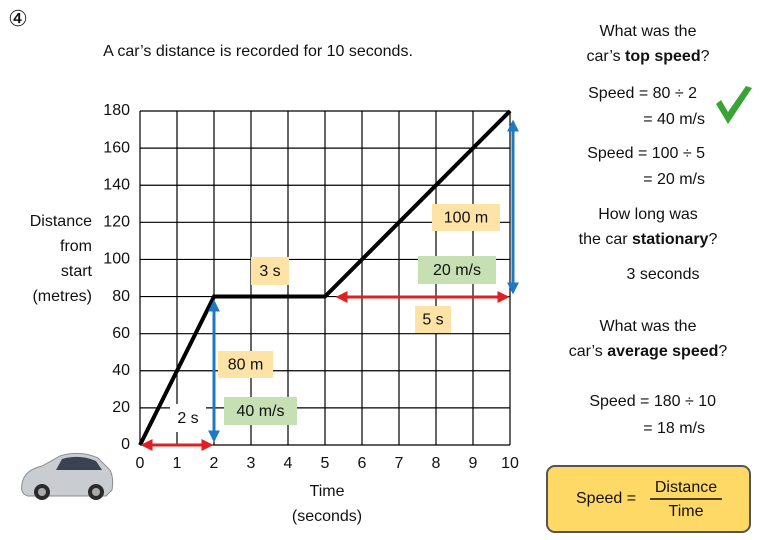 Image resolution: width=780 pixels, height=540 pixels. What do you see at coordinates (648, 499) in the screenshot?
I see `formula-box` at bounding box center [648, 499].